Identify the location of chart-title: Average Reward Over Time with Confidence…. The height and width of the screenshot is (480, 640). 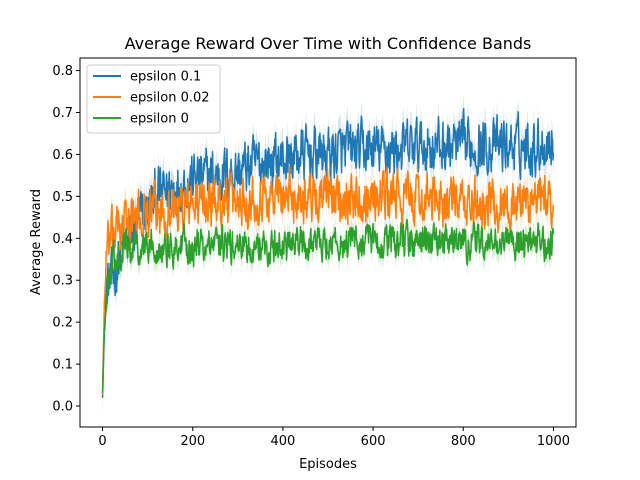
(328, 43).